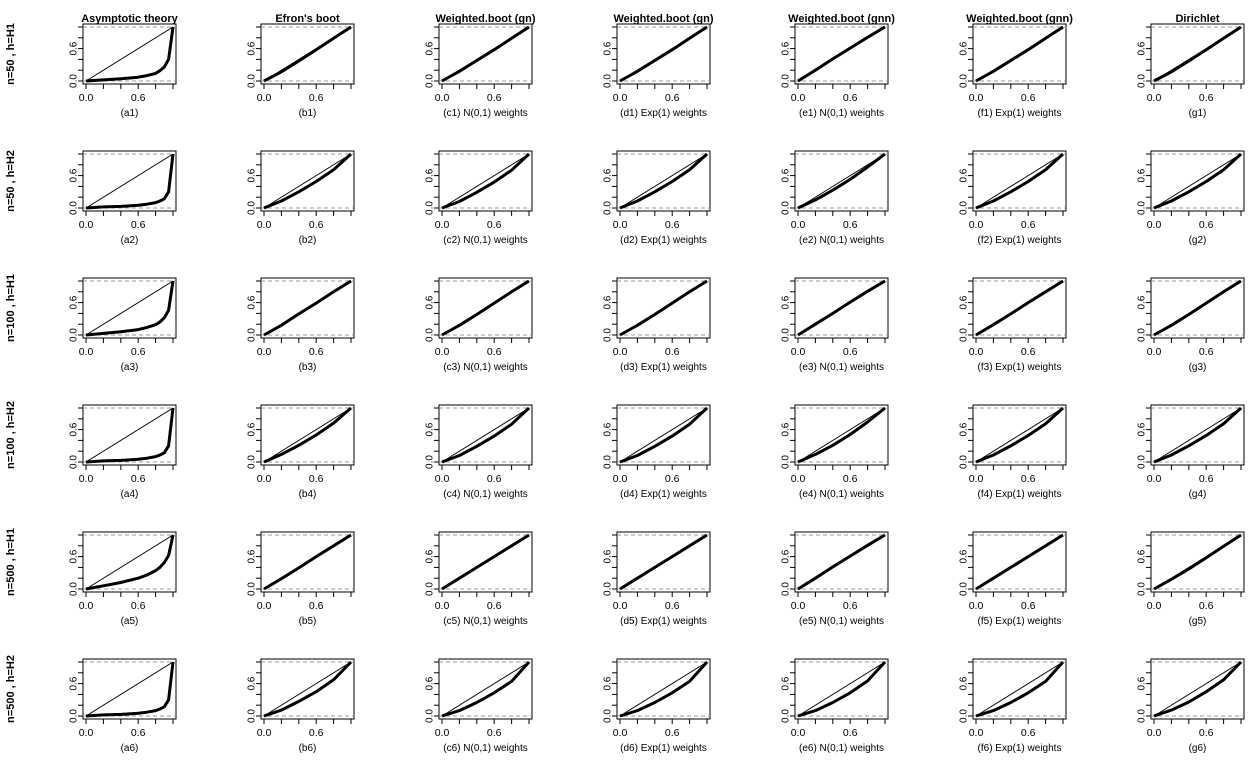 This screenshot has height=770, width=1252. What do you see at coordinates (1198, 367) in the screenshot?
I see `panel-caption: (g3)` at bounding box center [1198, 367].